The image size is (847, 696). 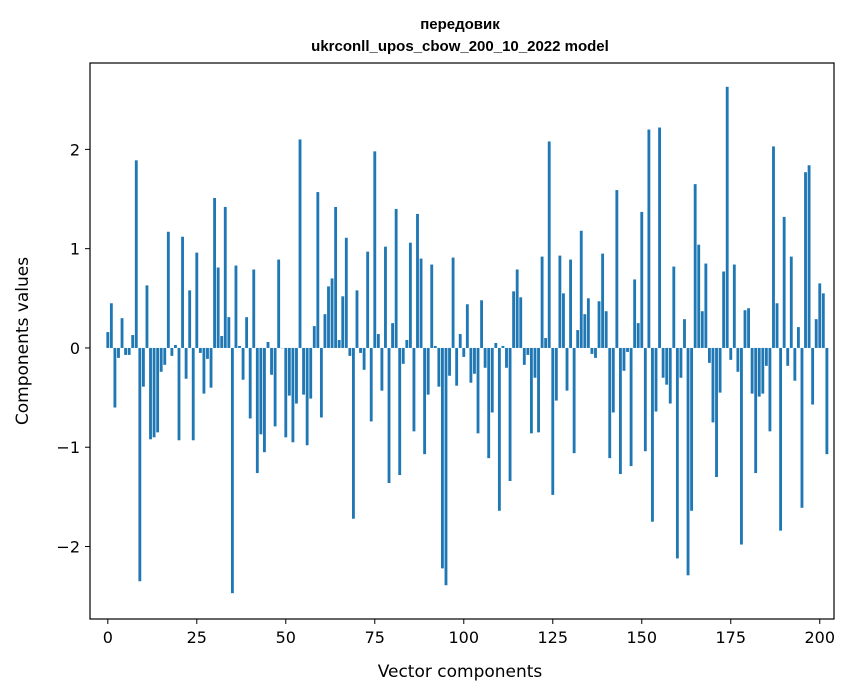 I want to click on x-tick-label: 125, so click(x=553, y=637).